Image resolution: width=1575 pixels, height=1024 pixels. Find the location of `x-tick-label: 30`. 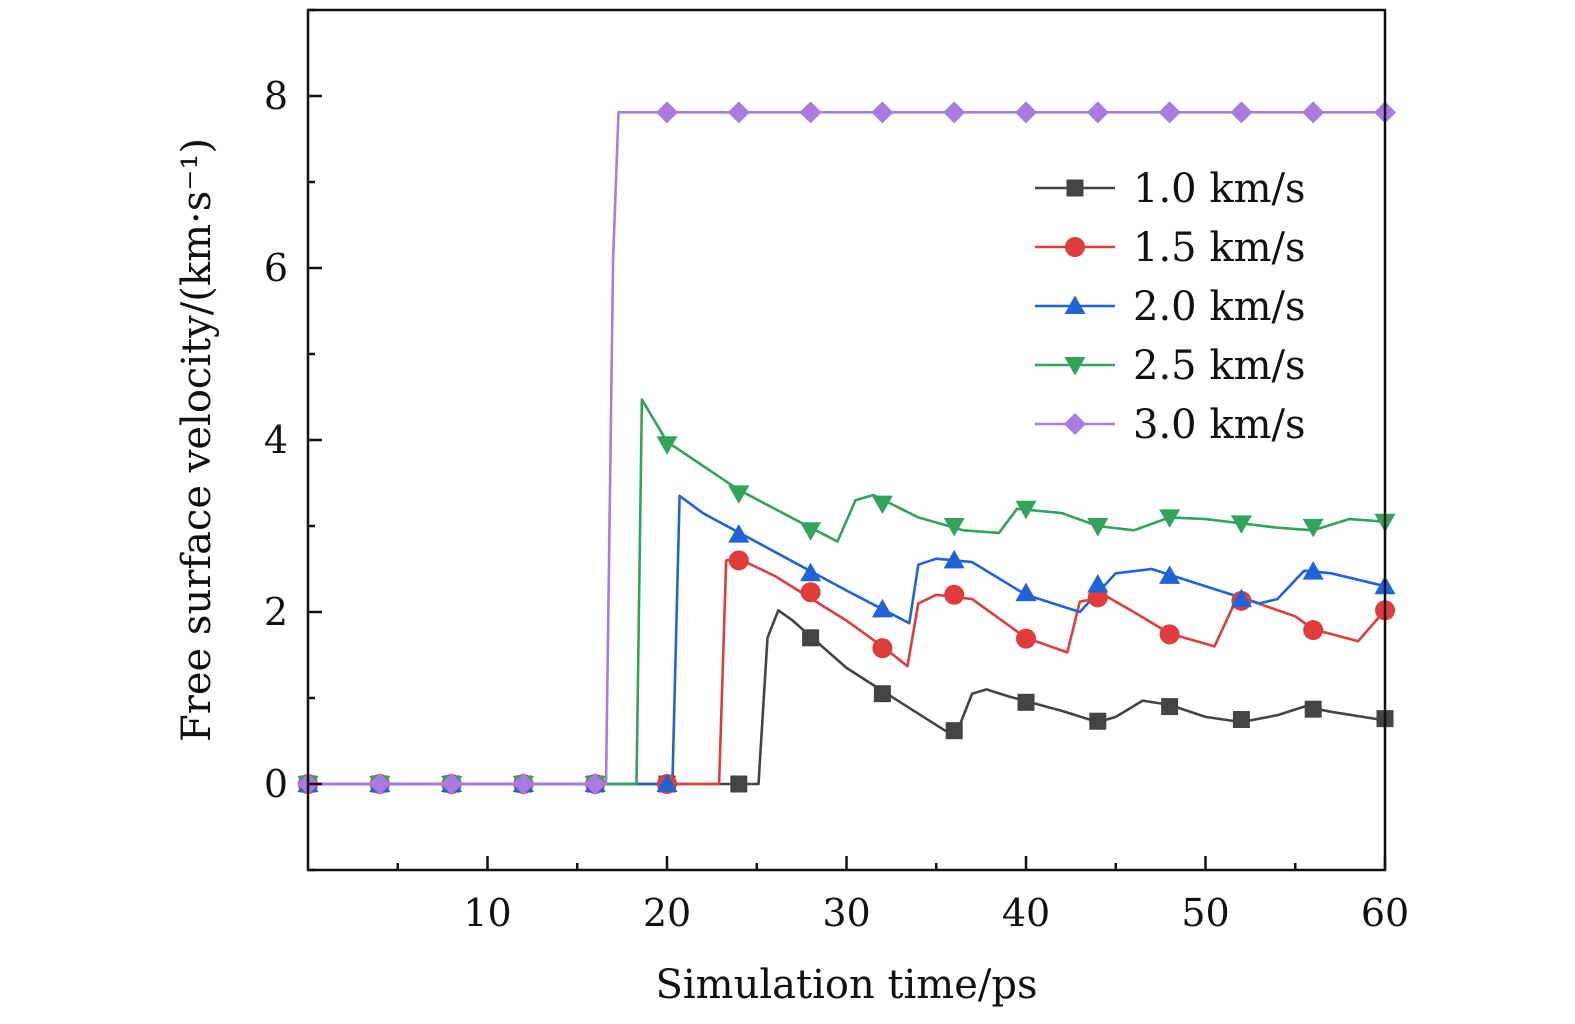

x-tick-label: 30 is located at coordinates (846, 913).